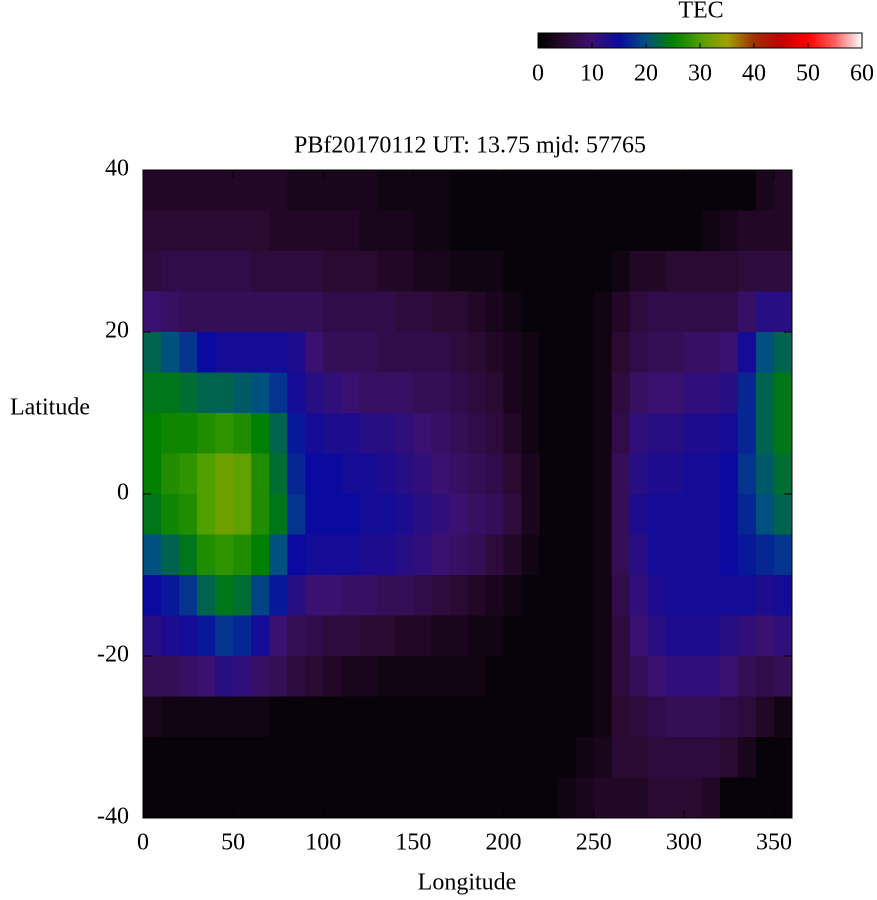  What do you see at coordinates (594, 843) in the screenshot?
I see `x-tick-label: 250` at bounding box center [594, 843].